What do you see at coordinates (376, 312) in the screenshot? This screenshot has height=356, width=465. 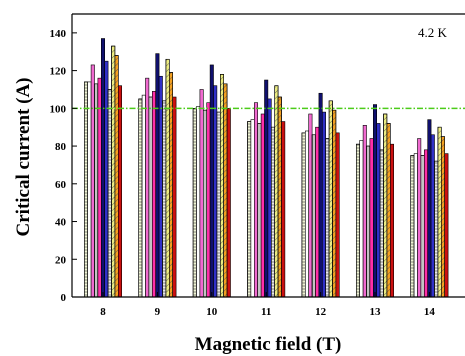 I see `x-tick-label: 13` at bounding box center [376, 312].